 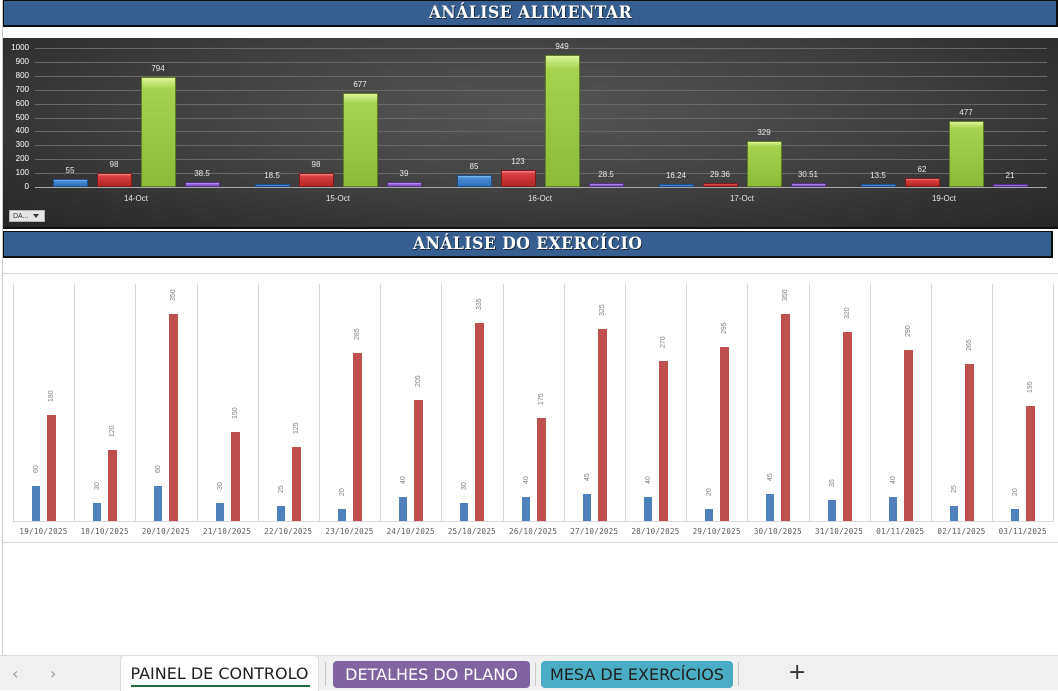 I want to click on data-label: 35, so click(x=832, y=483).